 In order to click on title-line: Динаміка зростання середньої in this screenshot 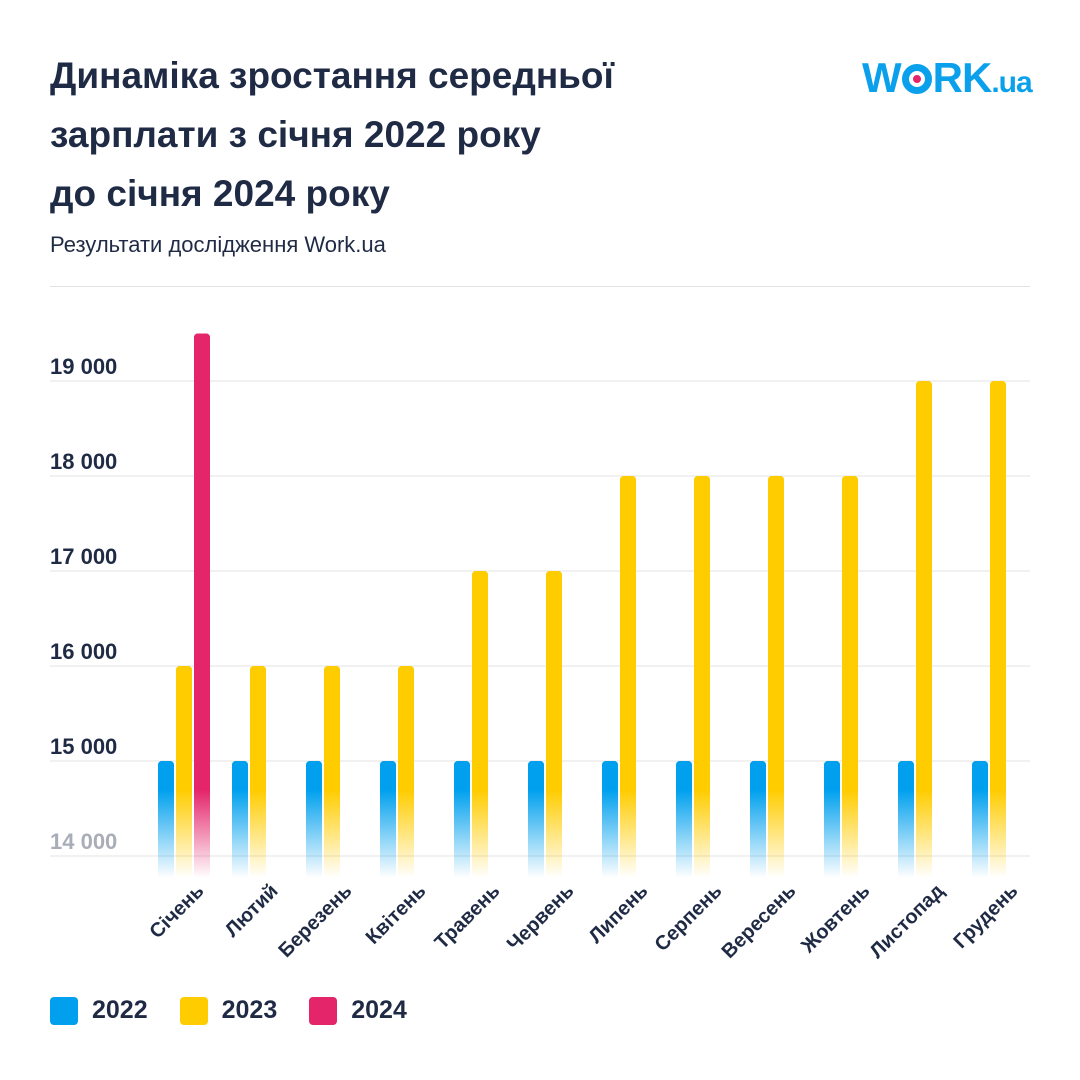, I will do `click(332, 75)`.